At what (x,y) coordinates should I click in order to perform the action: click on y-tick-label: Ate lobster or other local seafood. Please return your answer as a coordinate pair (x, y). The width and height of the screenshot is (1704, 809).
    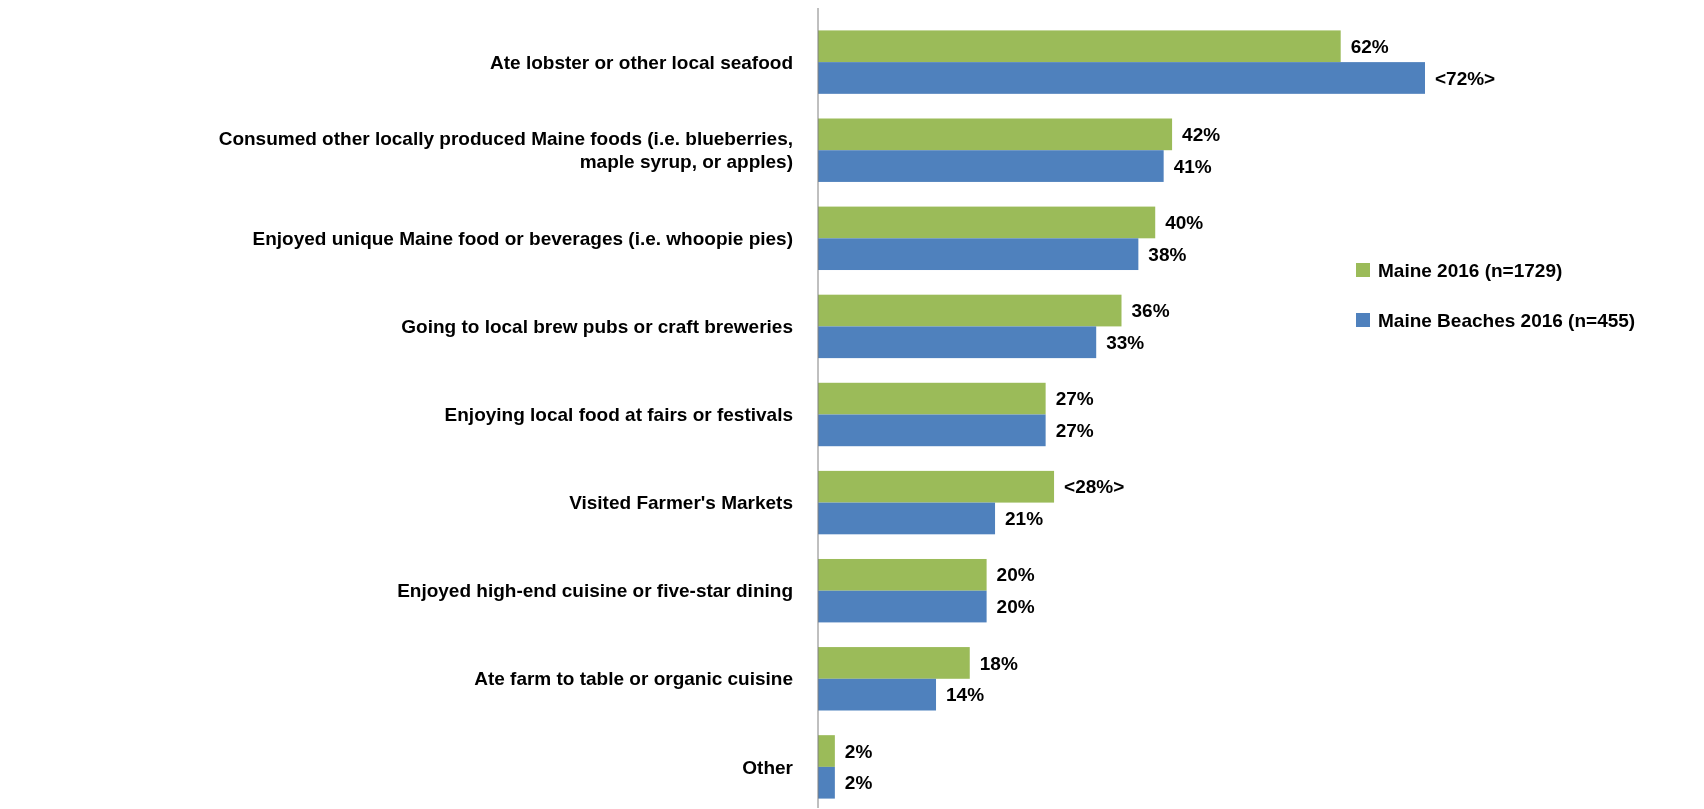
    Looking at the image, I should click on (641, 62).